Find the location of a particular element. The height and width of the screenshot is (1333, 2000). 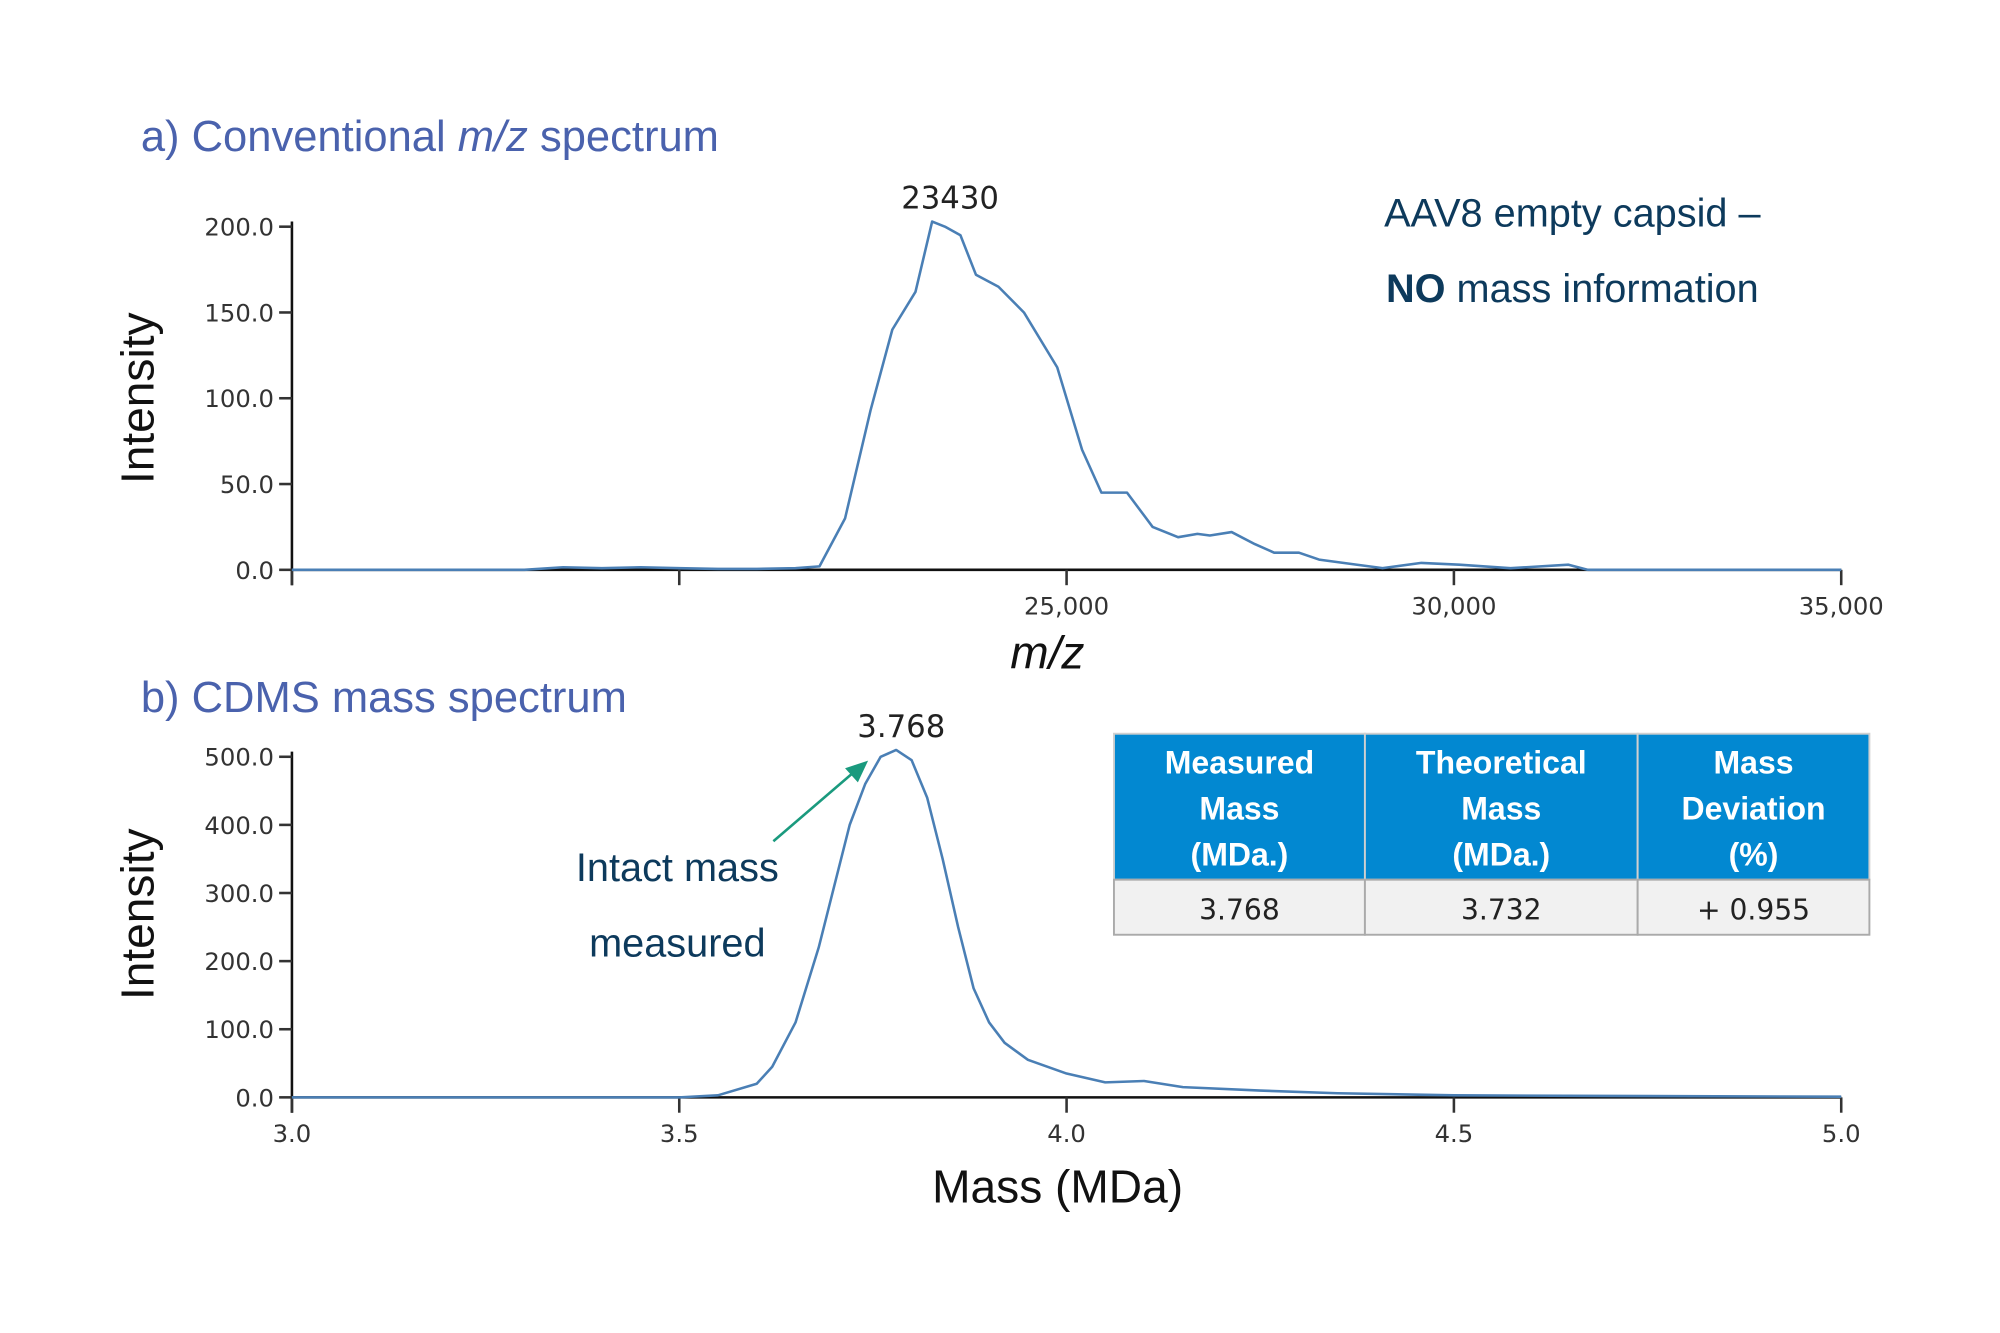

chart-a-y-tick-label: 0.0 is located at coordinates (254, 570).